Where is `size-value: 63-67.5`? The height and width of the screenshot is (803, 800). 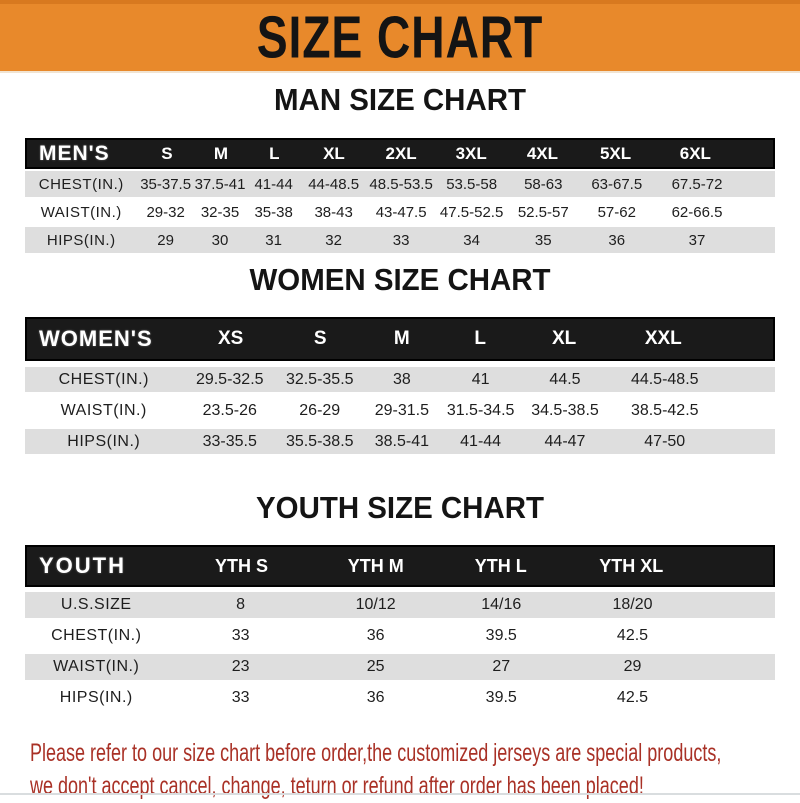 size-value: 63-67.5 is located at coordinates (617, 184).